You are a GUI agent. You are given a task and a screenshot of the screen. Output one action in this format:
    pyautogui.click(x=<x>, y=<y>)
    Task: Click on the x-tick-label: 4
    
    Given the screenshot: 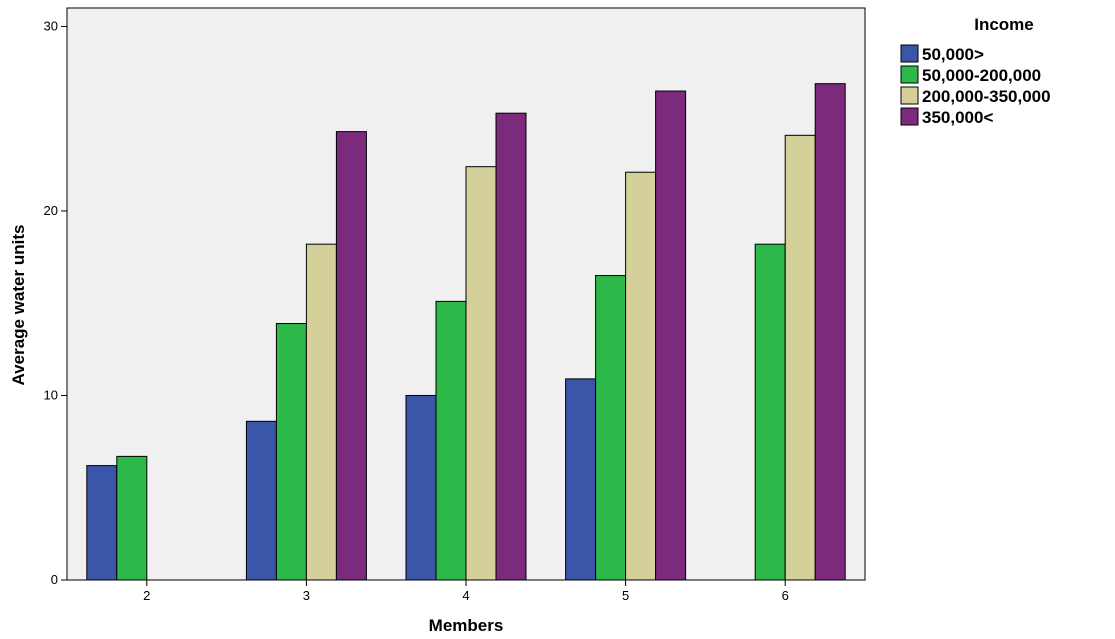 What is the action you would take?
    pyautogui.click(x=465, y=595)
    